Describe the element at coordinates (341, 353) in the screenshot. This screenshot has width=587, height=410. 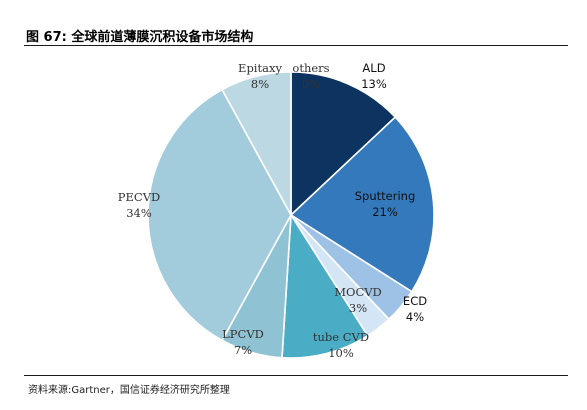
I see `slice-percent-tube-cvd: 10%` at that location.